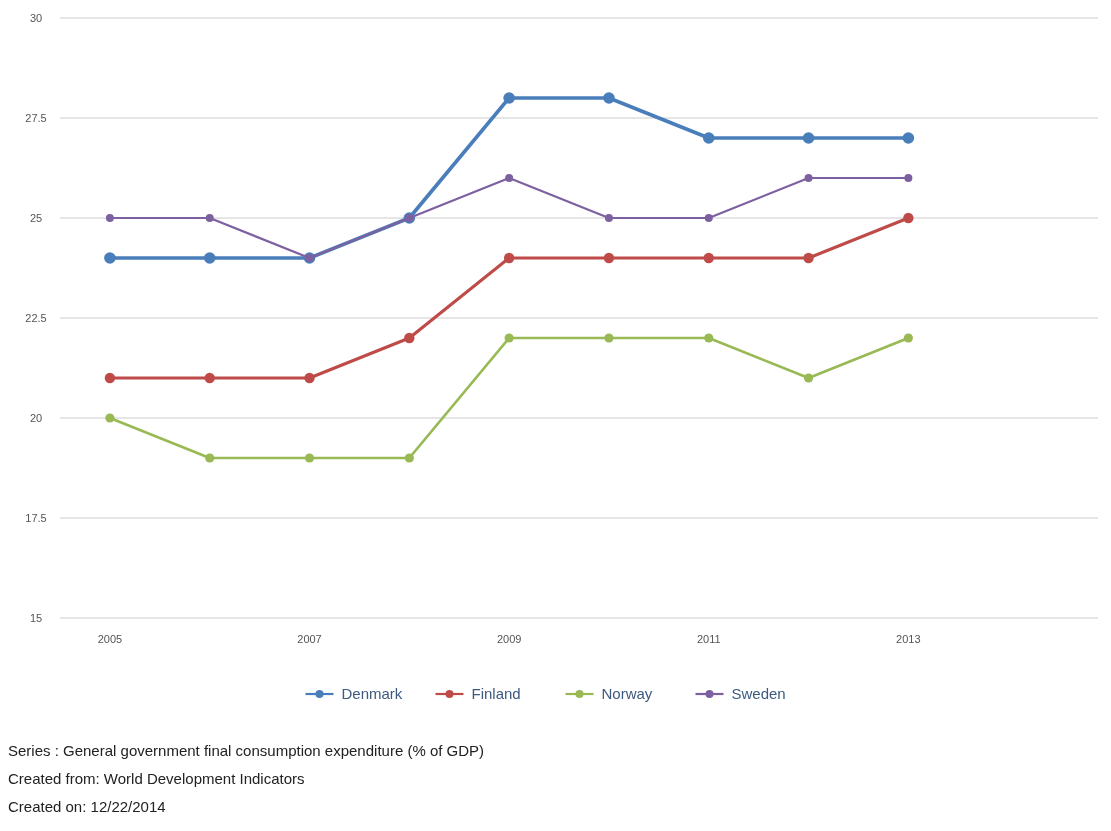 The image size is (1111, 831). Describe the element at coordinates (708, 639) in the screenshot. I see `x-tick-label: 2011` at that location.